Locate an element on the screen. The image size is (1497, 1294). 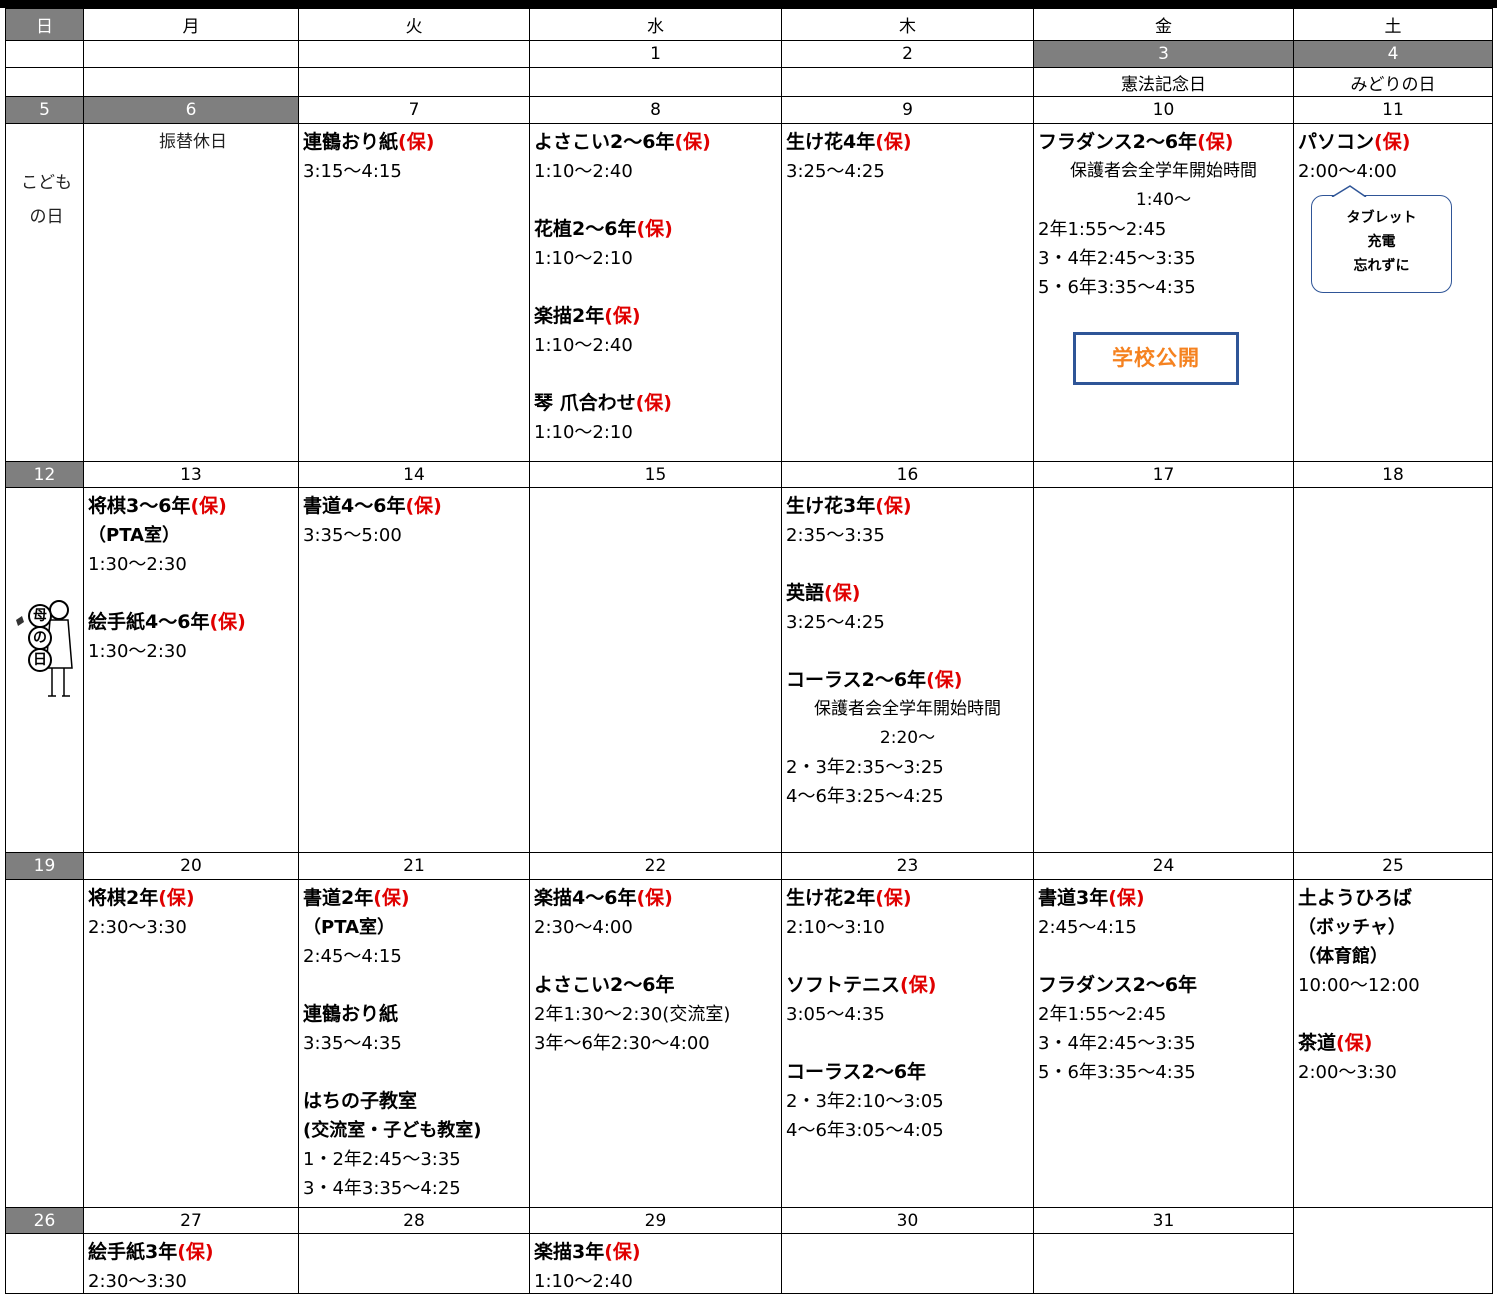
date-cell: 2 is located at coordinates (907, 54).